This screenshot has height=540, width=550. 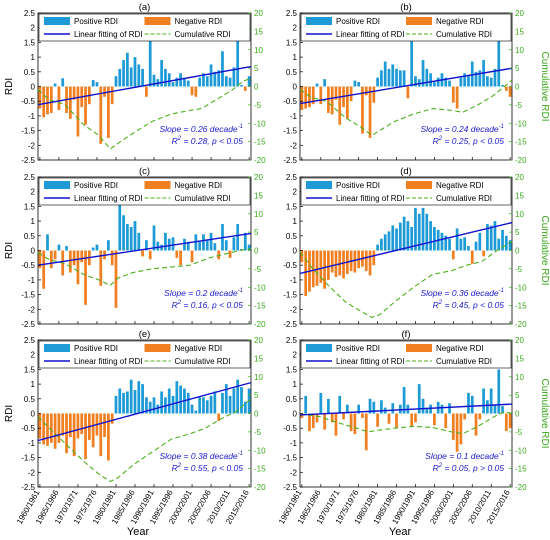 What do you see at coordinates (519, 269) in the screenshot?
I see `right-tick-label: -5` at bounding box center [519, 269].